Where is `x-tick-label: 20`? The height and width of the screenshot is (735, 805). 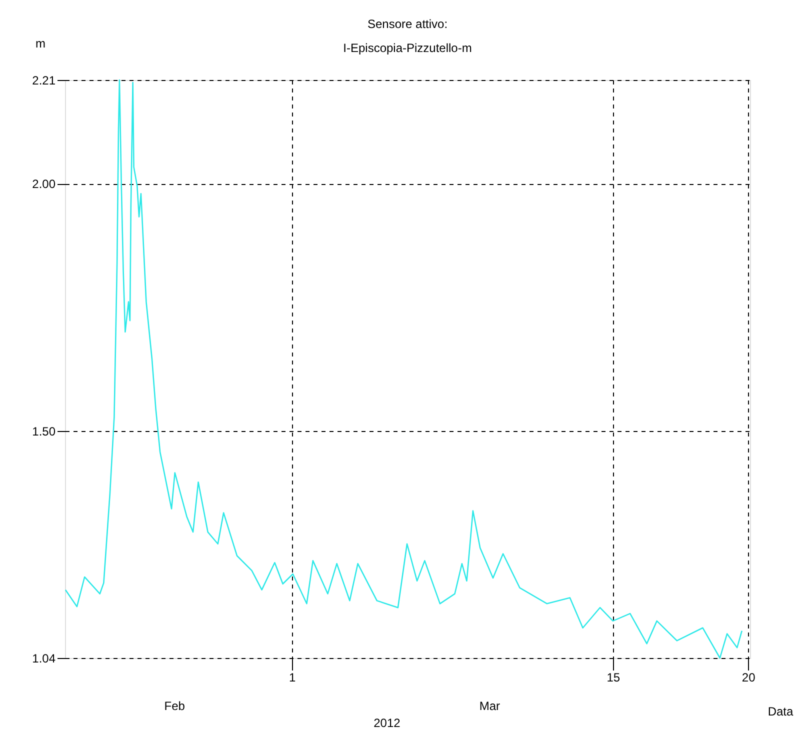
x-tick-label: 20 is located at coordinates (749, 677).